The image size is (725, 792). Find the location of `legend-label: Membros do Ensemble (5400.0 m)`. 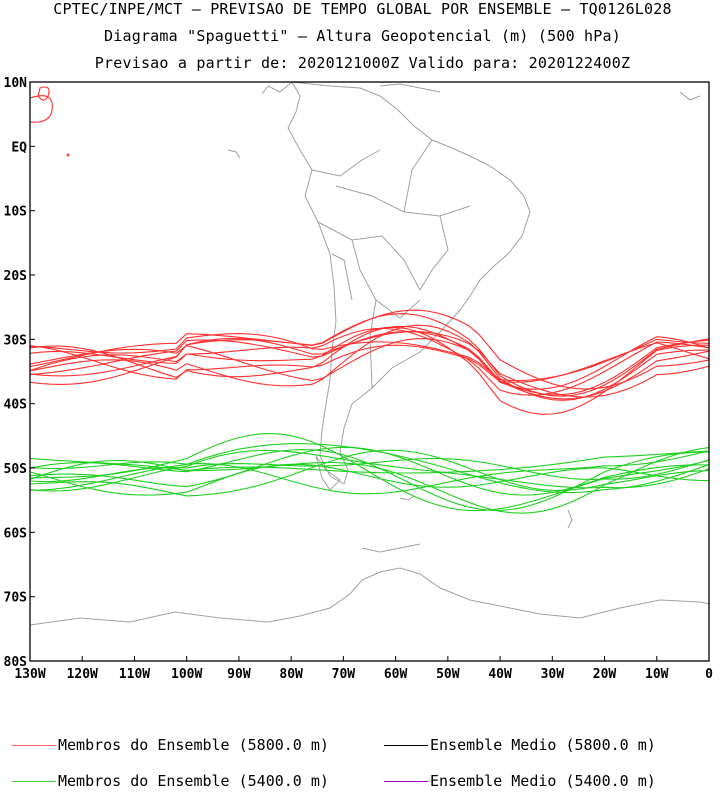

legend-label: Membros do Ensemble (5400.0 m) is located at coordinates (193, 781).